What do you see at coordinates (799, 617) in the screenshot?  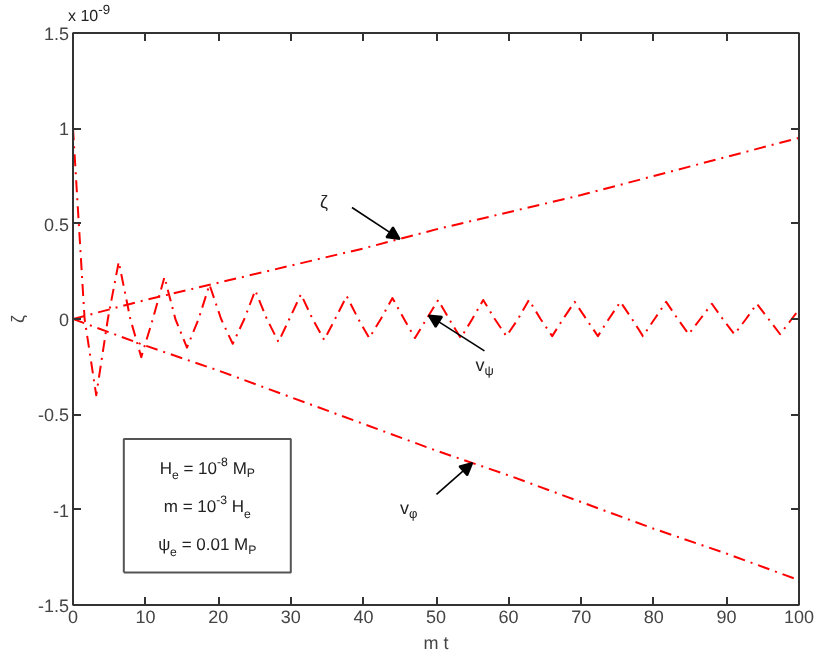 I see `x-tick-label: 100` at bounding box center [799, 617].